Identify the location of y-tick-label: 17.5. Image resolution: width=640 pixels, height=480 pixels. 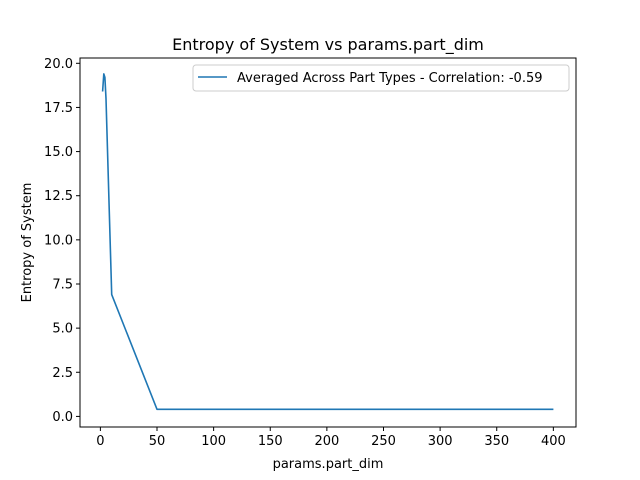
(58, 108).